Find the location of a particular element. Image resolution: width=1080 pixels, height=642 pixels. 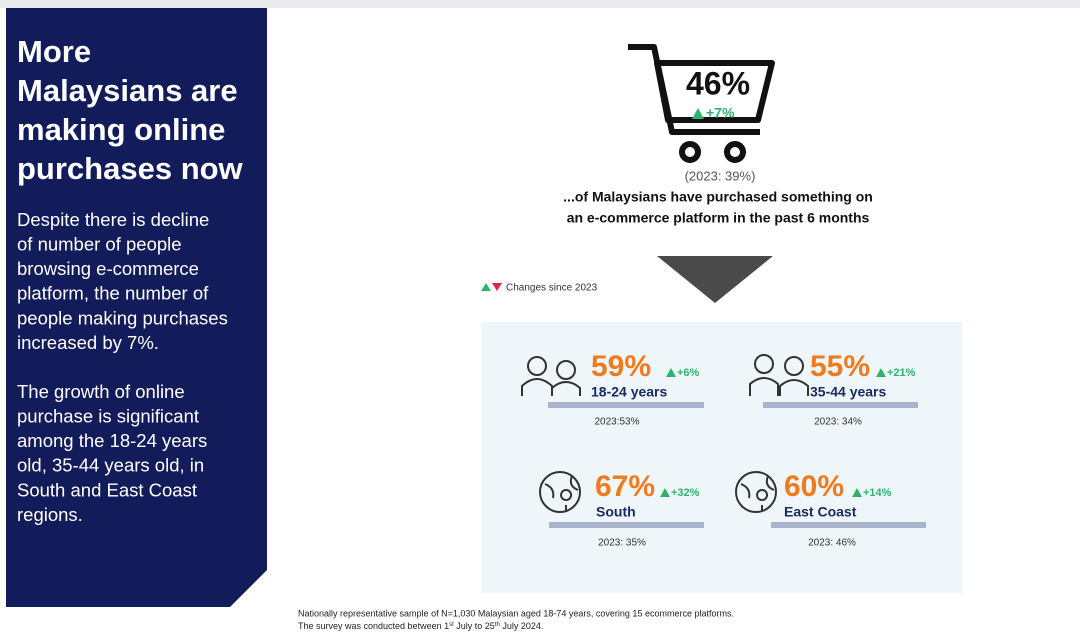

segment-change: +6% is located at coordinates (688, 373).